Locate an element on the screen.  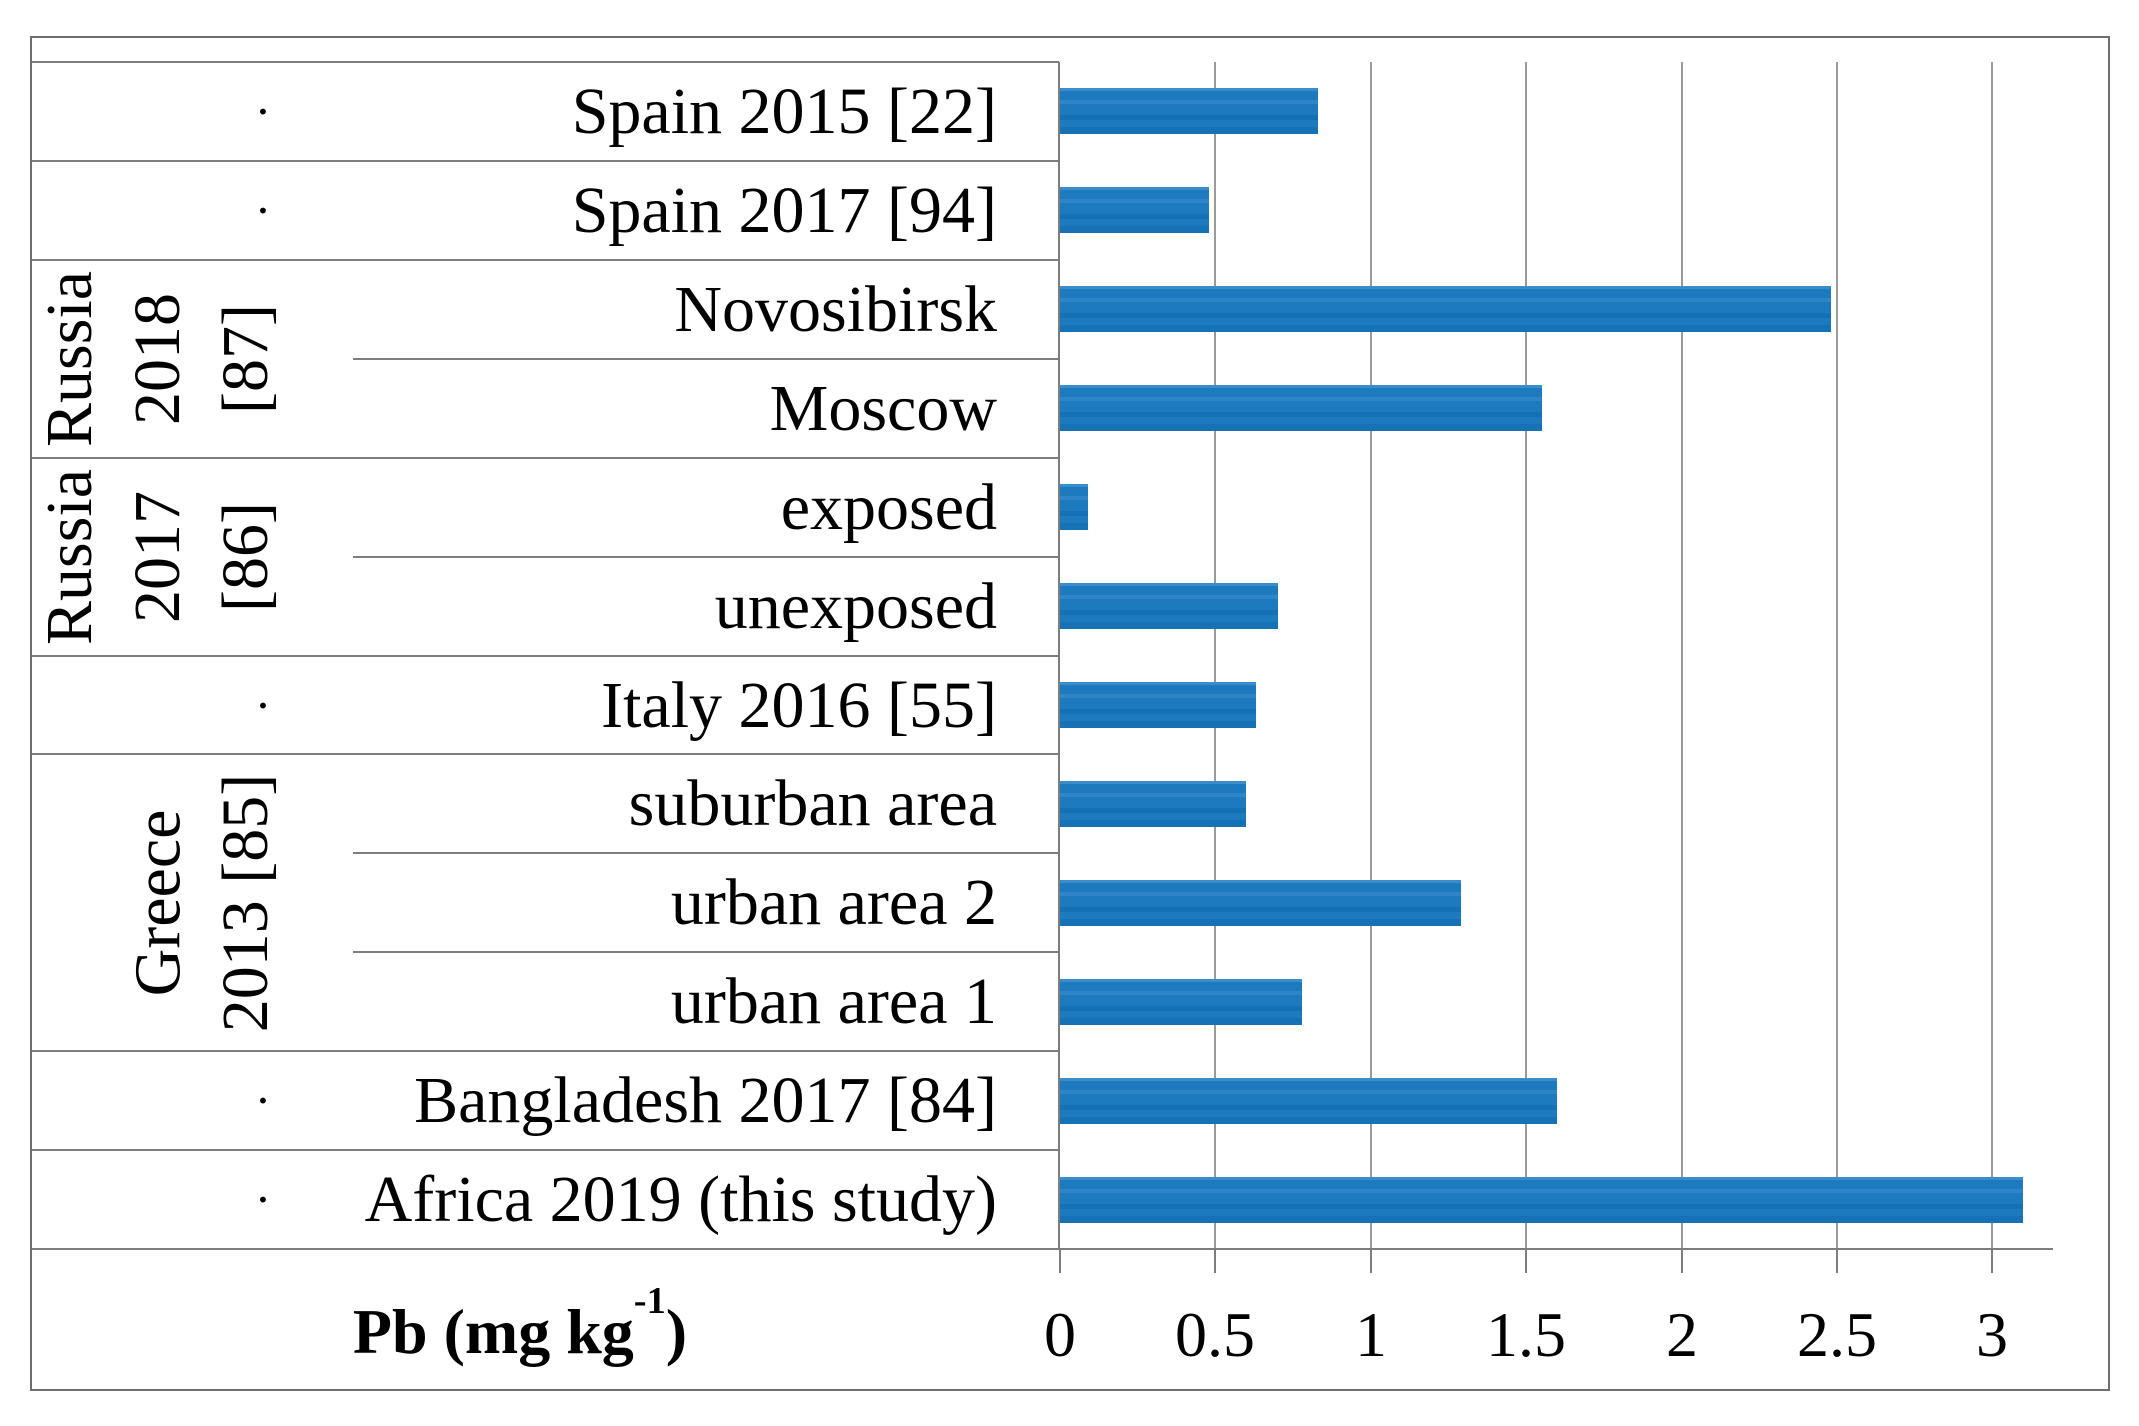
group-label-vertical: [87] is located at coordinates (246, 359).